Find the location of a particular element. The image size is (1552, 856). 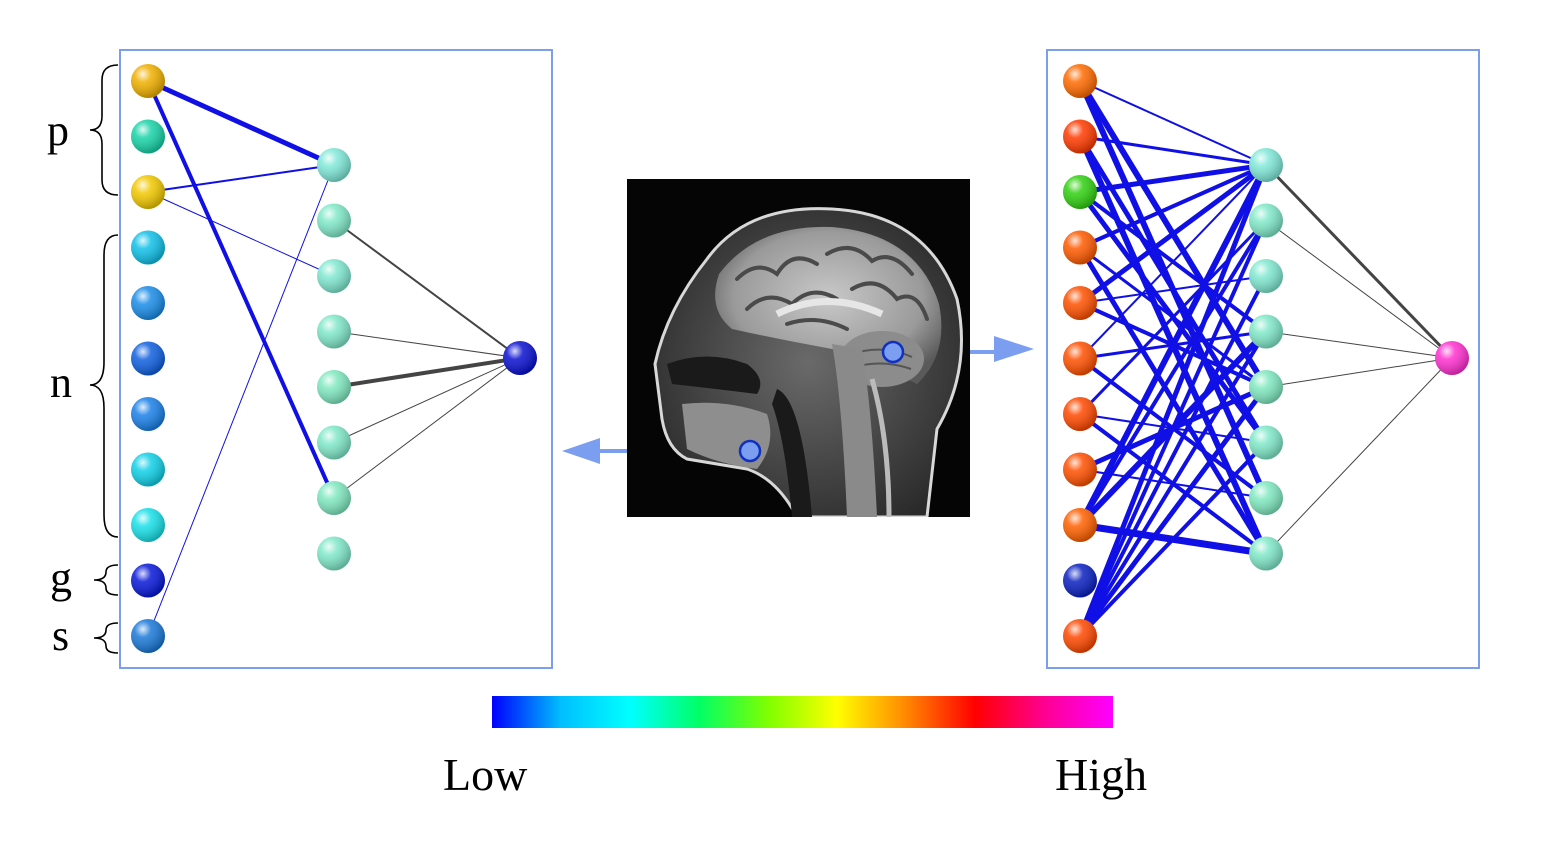

brace-p is located at coordinates (104, 130).